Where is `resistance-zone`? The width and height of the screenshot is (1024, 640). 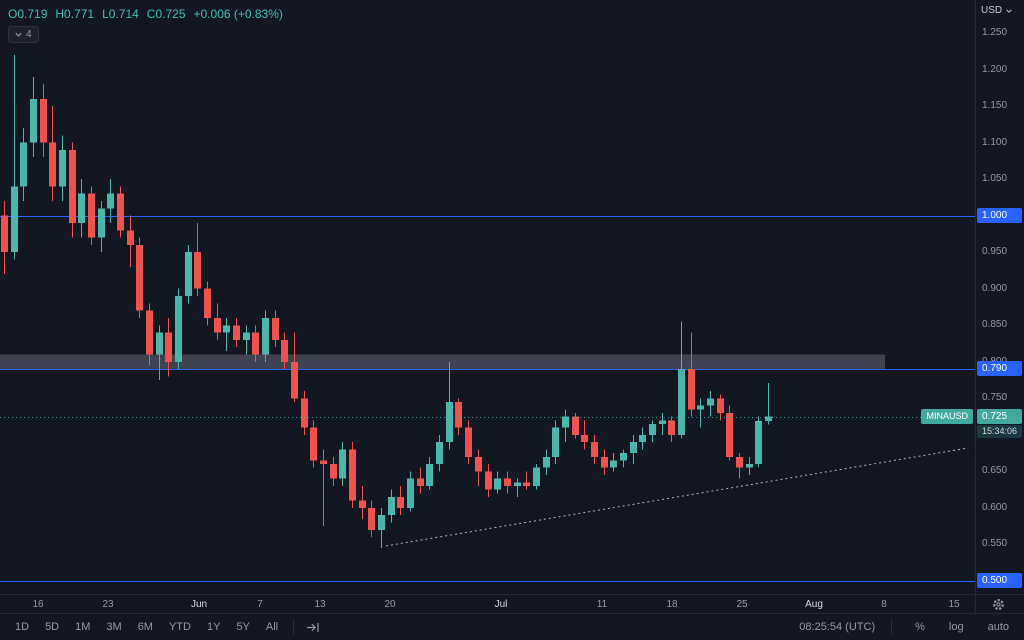
resistance-zone is located at coordinates (442, 362).